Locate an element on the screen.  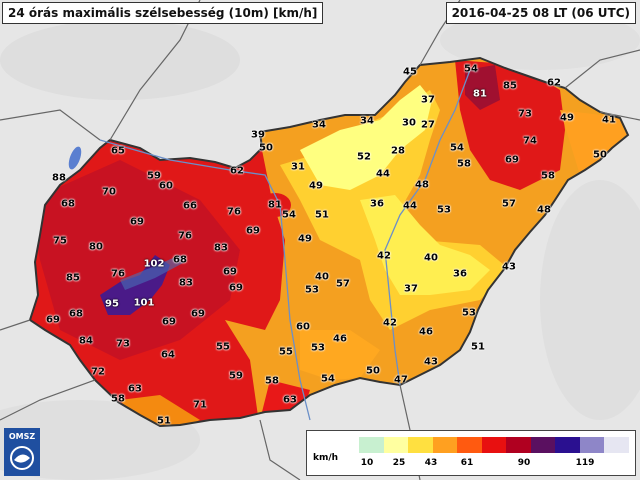
legend-tick-label: 90 is located at coordinates (524, 463).